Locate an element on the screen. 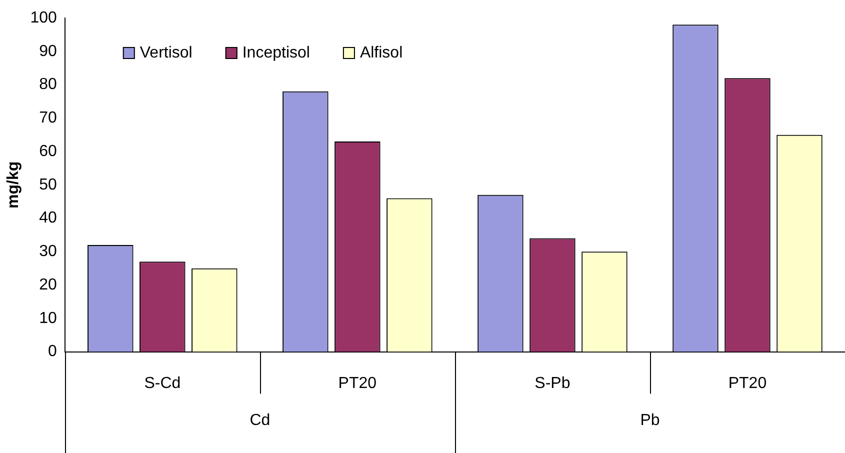 The height and width of the screenshot is (453, 845). legend-label: Alfisol is located at coordinates (381, 53).